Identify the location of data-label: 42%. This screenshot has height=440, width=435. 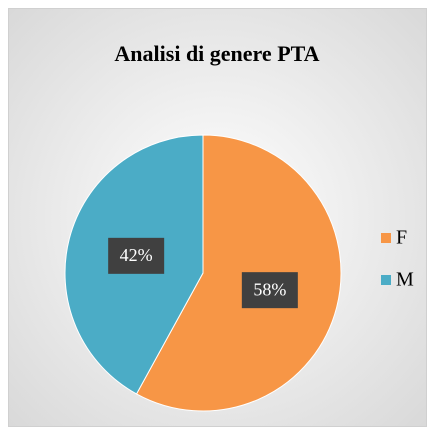
(136, 255).